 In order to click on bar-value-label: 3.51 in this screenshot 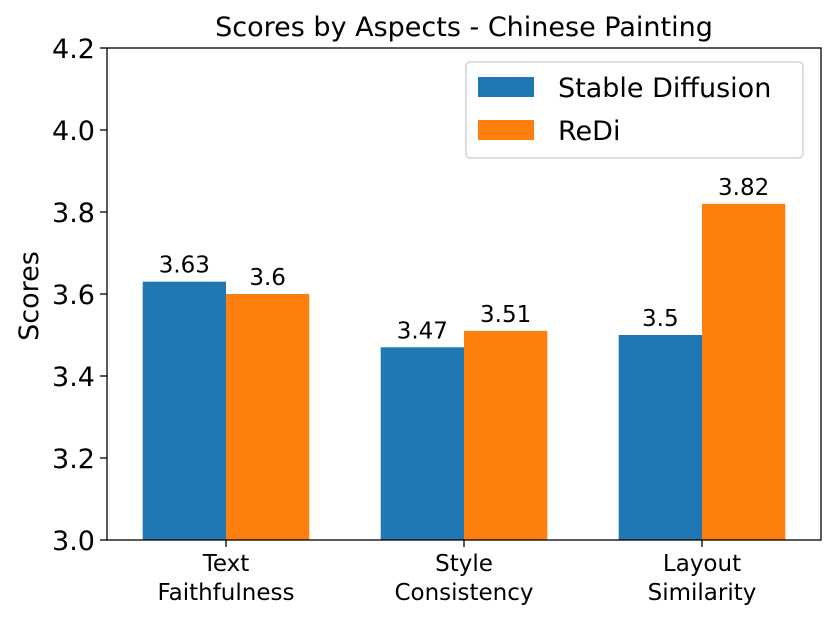, I will do `click(505, 315)`.